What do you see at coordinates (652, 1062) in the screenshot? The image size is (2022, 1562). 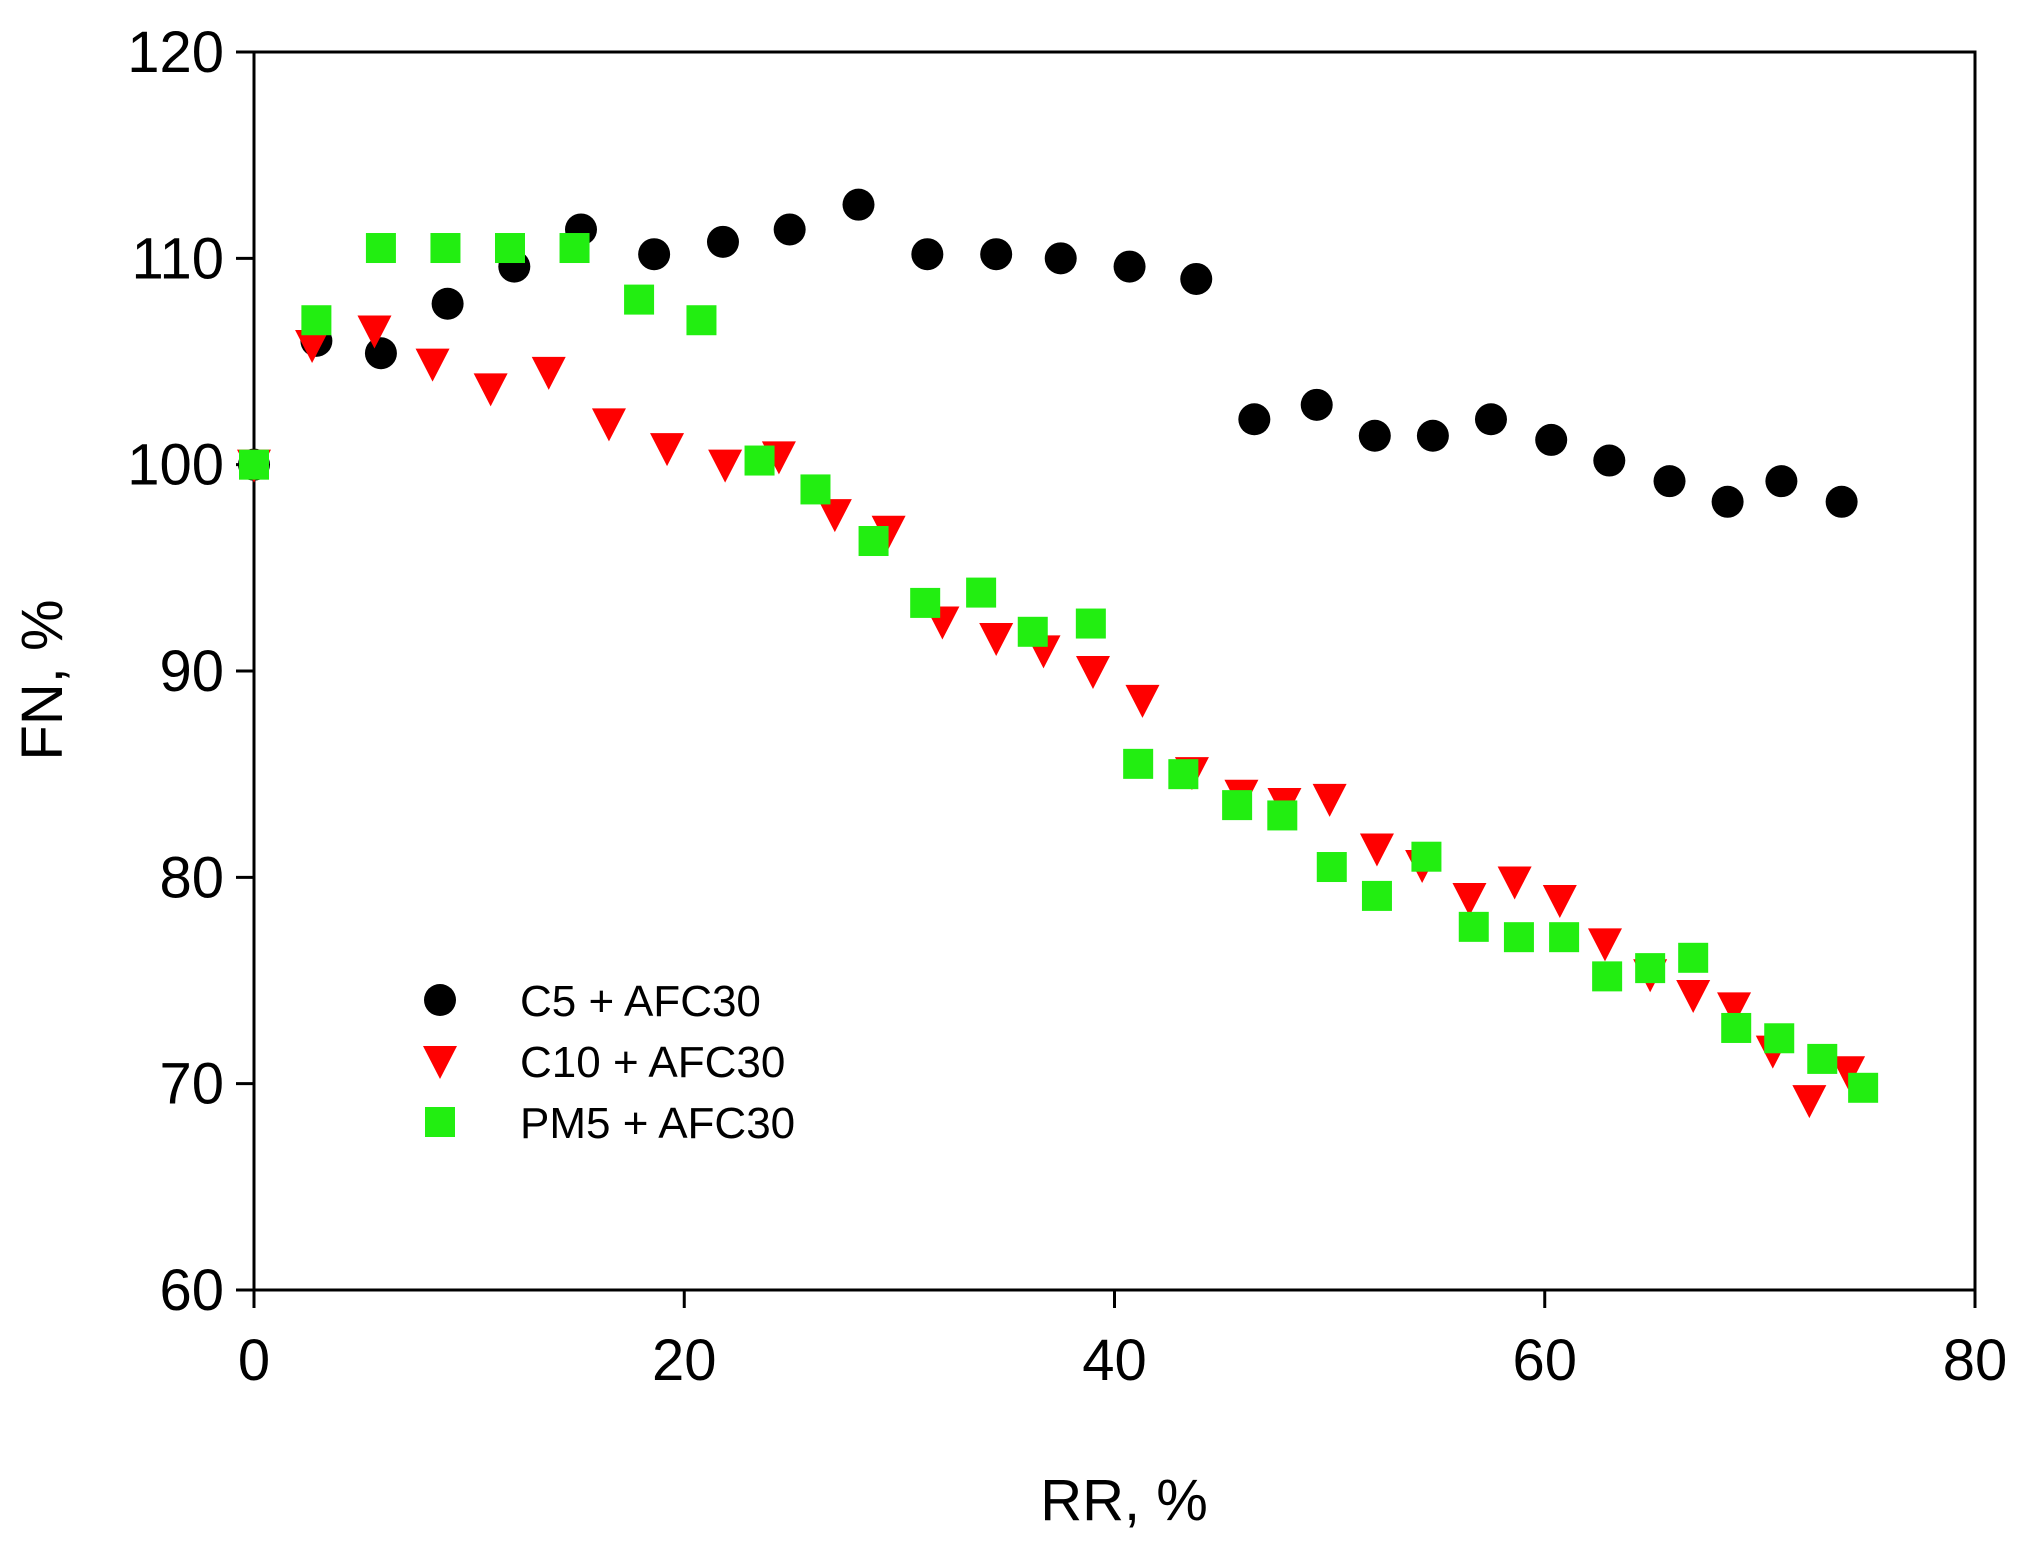 I see `legend-label: C10 + AFC30` at bounding box center [652, 1062].